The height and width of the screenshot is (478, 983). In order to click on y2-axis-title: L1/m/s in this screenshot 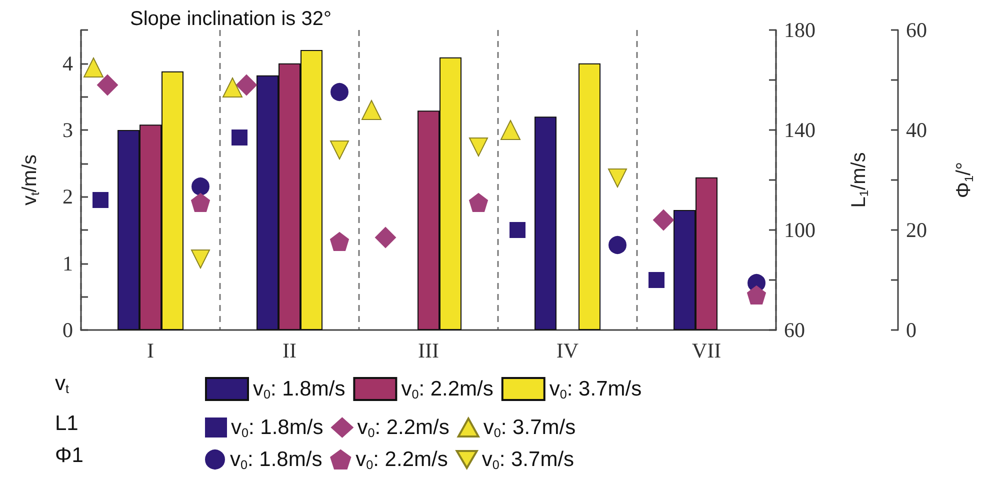, I will do `click(859, 180)`.